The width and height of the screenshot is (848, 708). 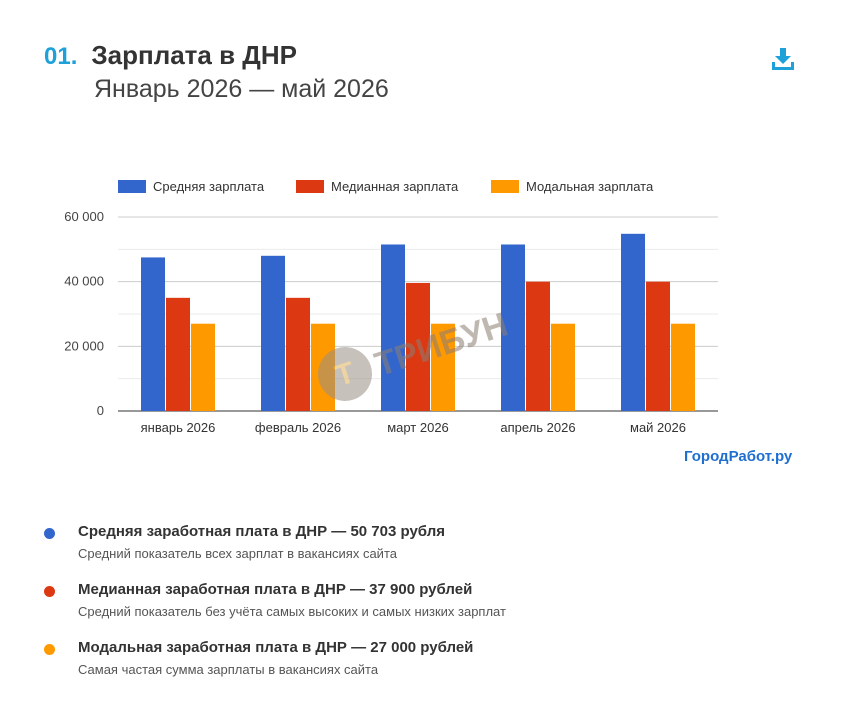 What do you see at coordinates (345, 374) in the screenshot?
I see `watermark-logo-icon` at bounding box center [345, 374].